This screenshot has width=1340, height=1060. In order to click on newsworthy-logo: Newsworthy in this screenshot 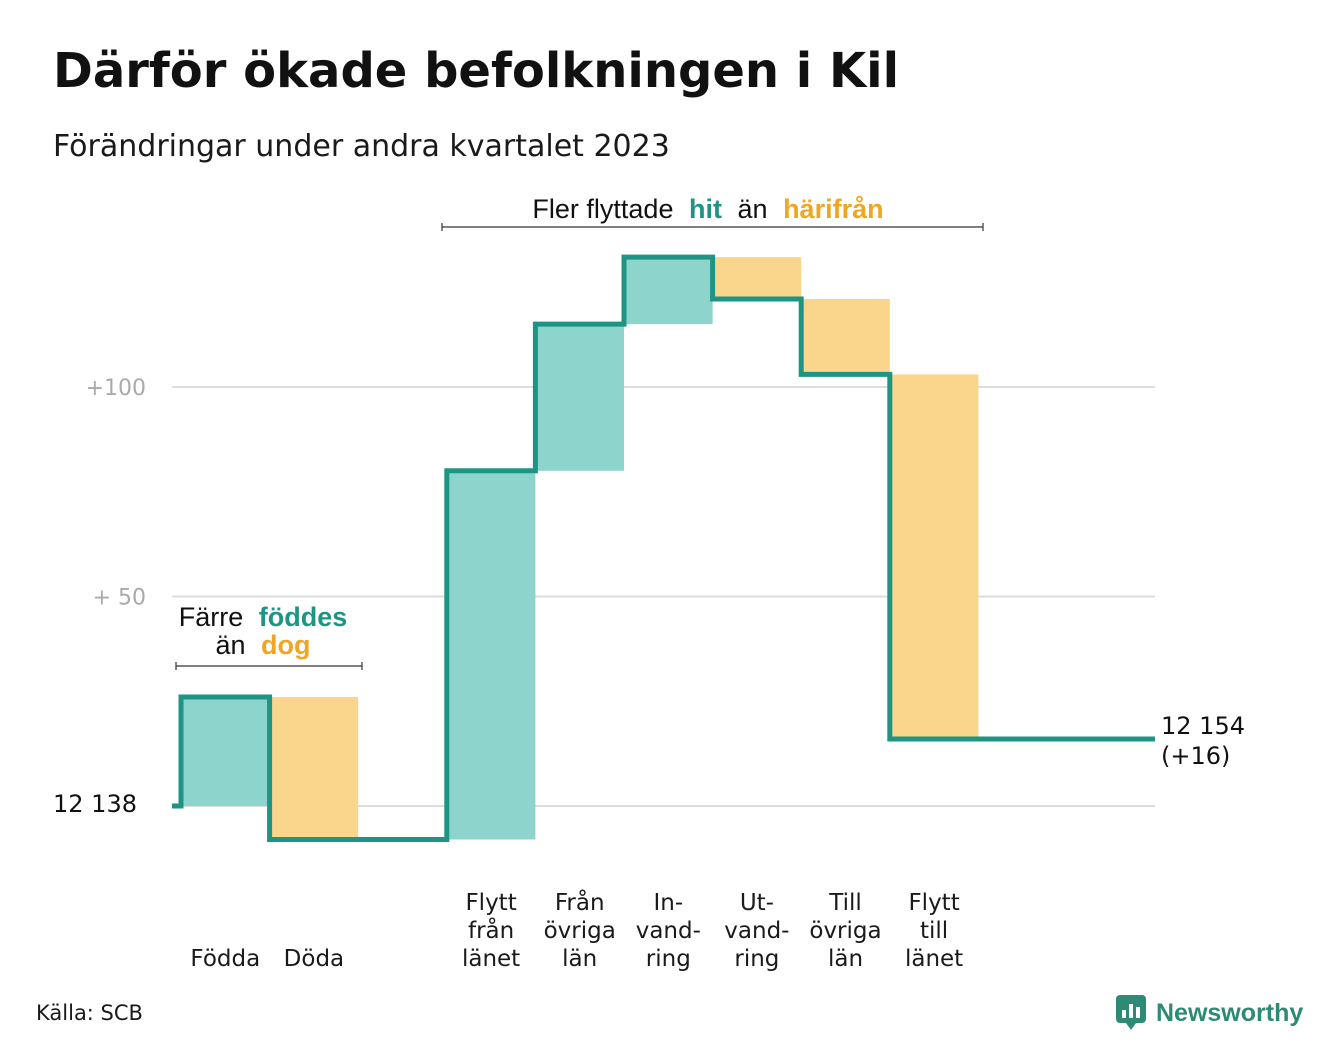, I will do `click(1209, 1013)`.